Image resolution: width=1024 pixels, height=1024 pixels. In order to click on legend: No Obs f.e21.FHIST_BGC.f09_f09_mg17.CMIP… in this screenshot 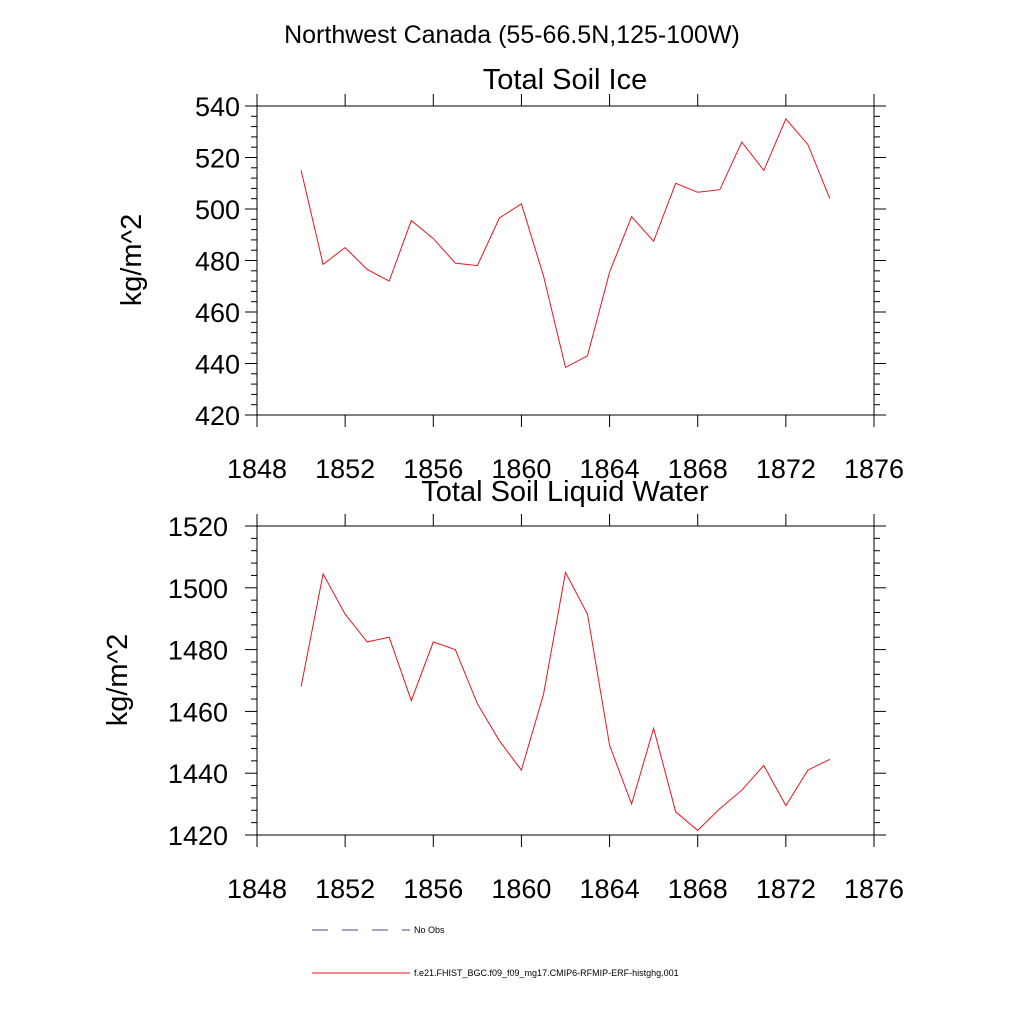, I will do `click(495, 951)`.